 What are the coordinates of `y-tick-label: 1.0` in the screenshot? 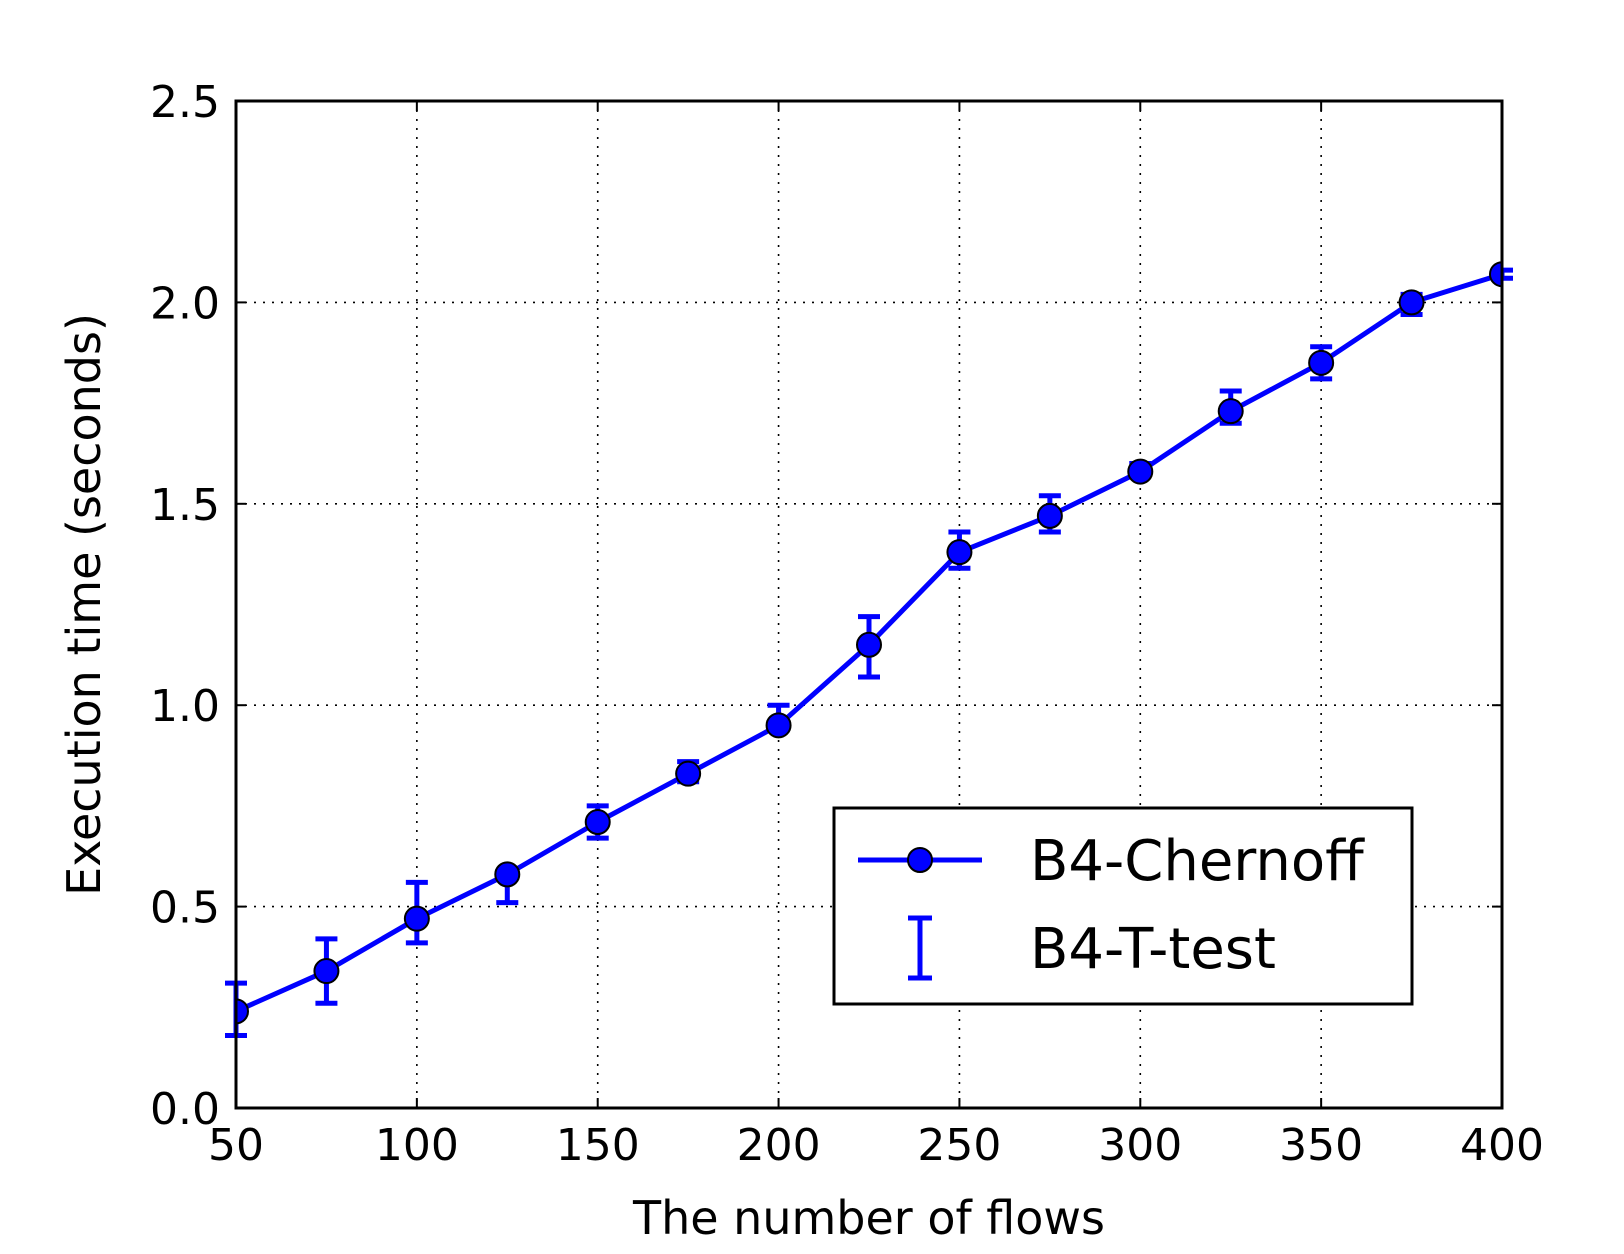 It's located at (185, 706).